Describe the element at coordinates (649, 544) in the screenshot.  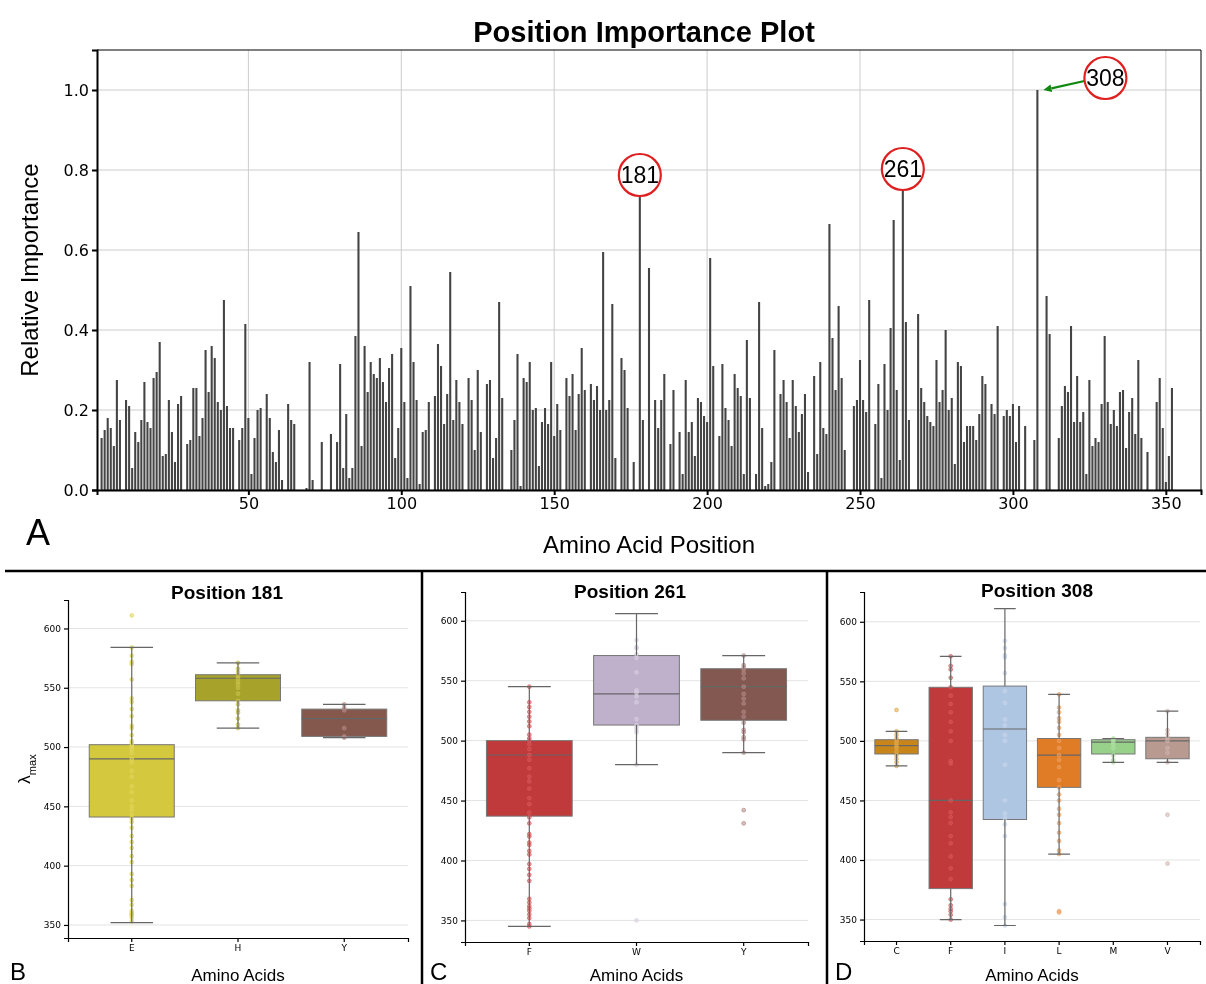
I see `x-axis-title: Amino Acid Position` at that location.